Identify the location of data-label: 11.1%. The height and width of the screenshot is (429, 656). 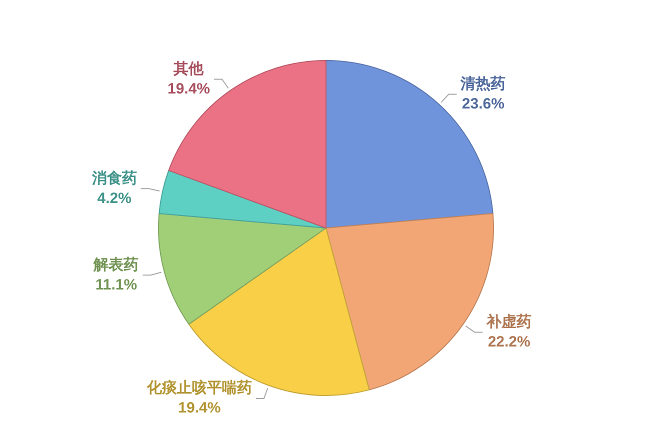
(116, 285).